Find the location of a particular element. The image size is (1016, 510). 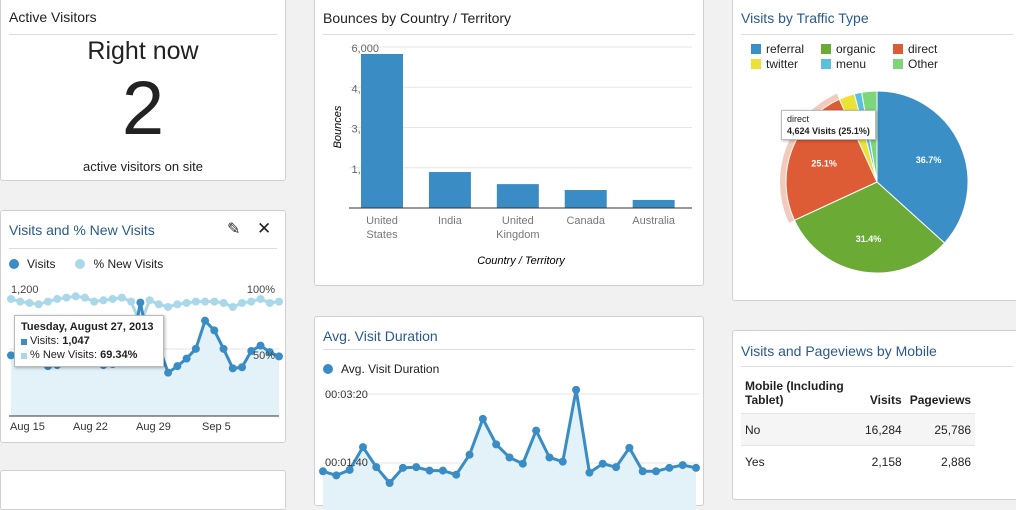

x-label: Aug 29 is located at coordinates (153, 427).